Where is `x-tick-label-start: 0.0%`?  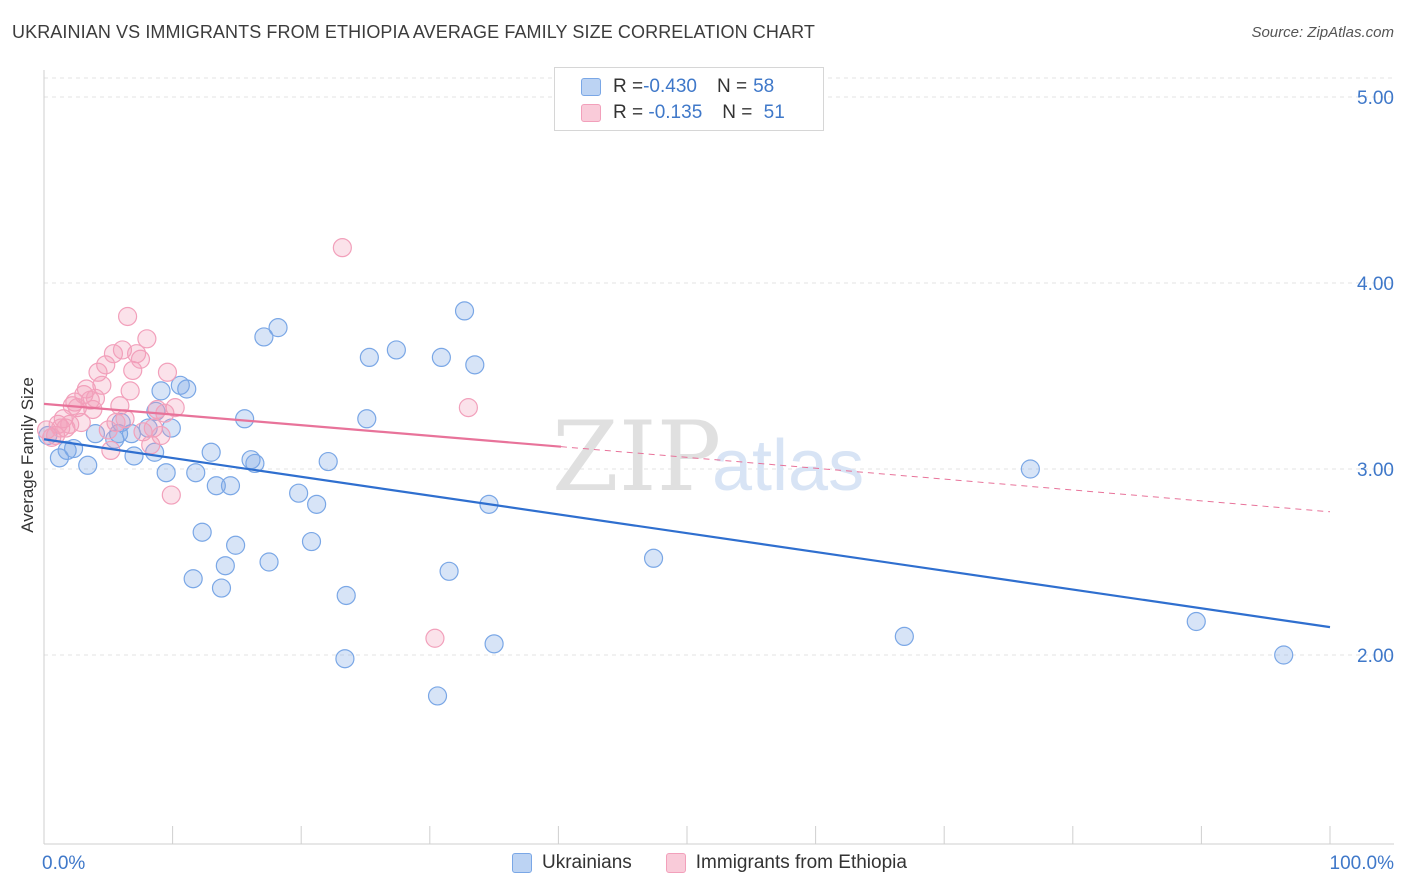
x-tick-label-start: 0.0% is located at coordinates (63, 863).